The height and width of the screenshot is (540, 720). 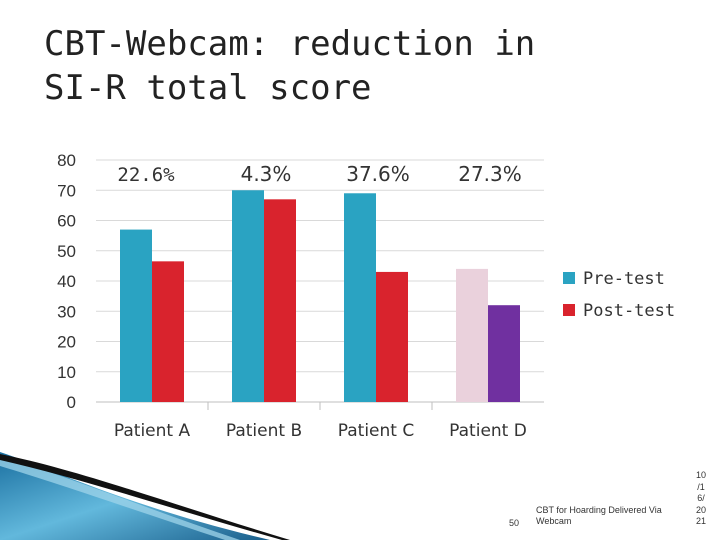 I want to click on date-line: 6/, so click(x=701, y=498).